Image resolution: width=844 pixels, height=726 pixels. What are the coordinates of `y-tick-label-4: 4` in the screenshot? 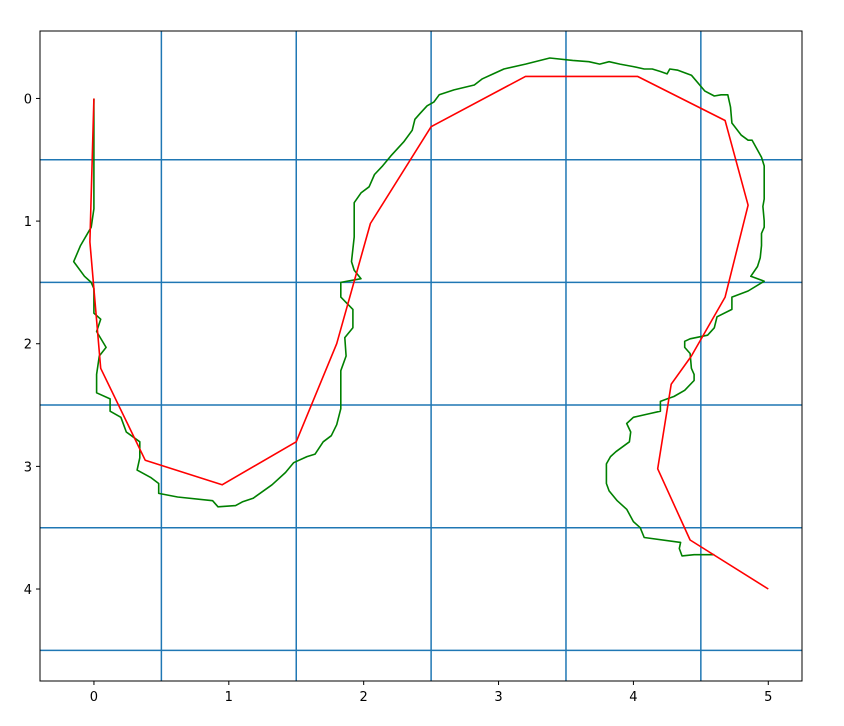 It's located at (28, 590).